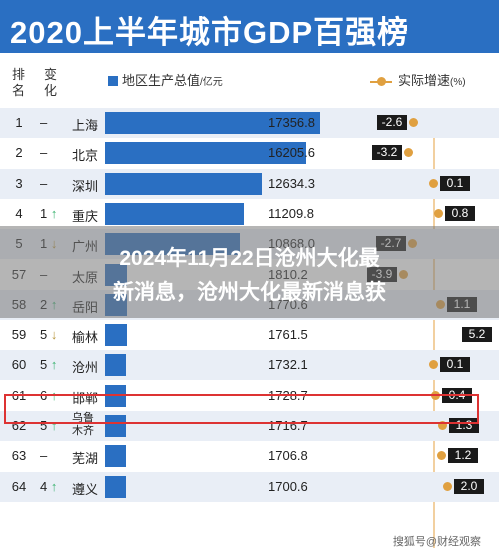 This screenshot has height=553, width=499. I want to click on gdp-value: 1732.1, so click(288, 364).